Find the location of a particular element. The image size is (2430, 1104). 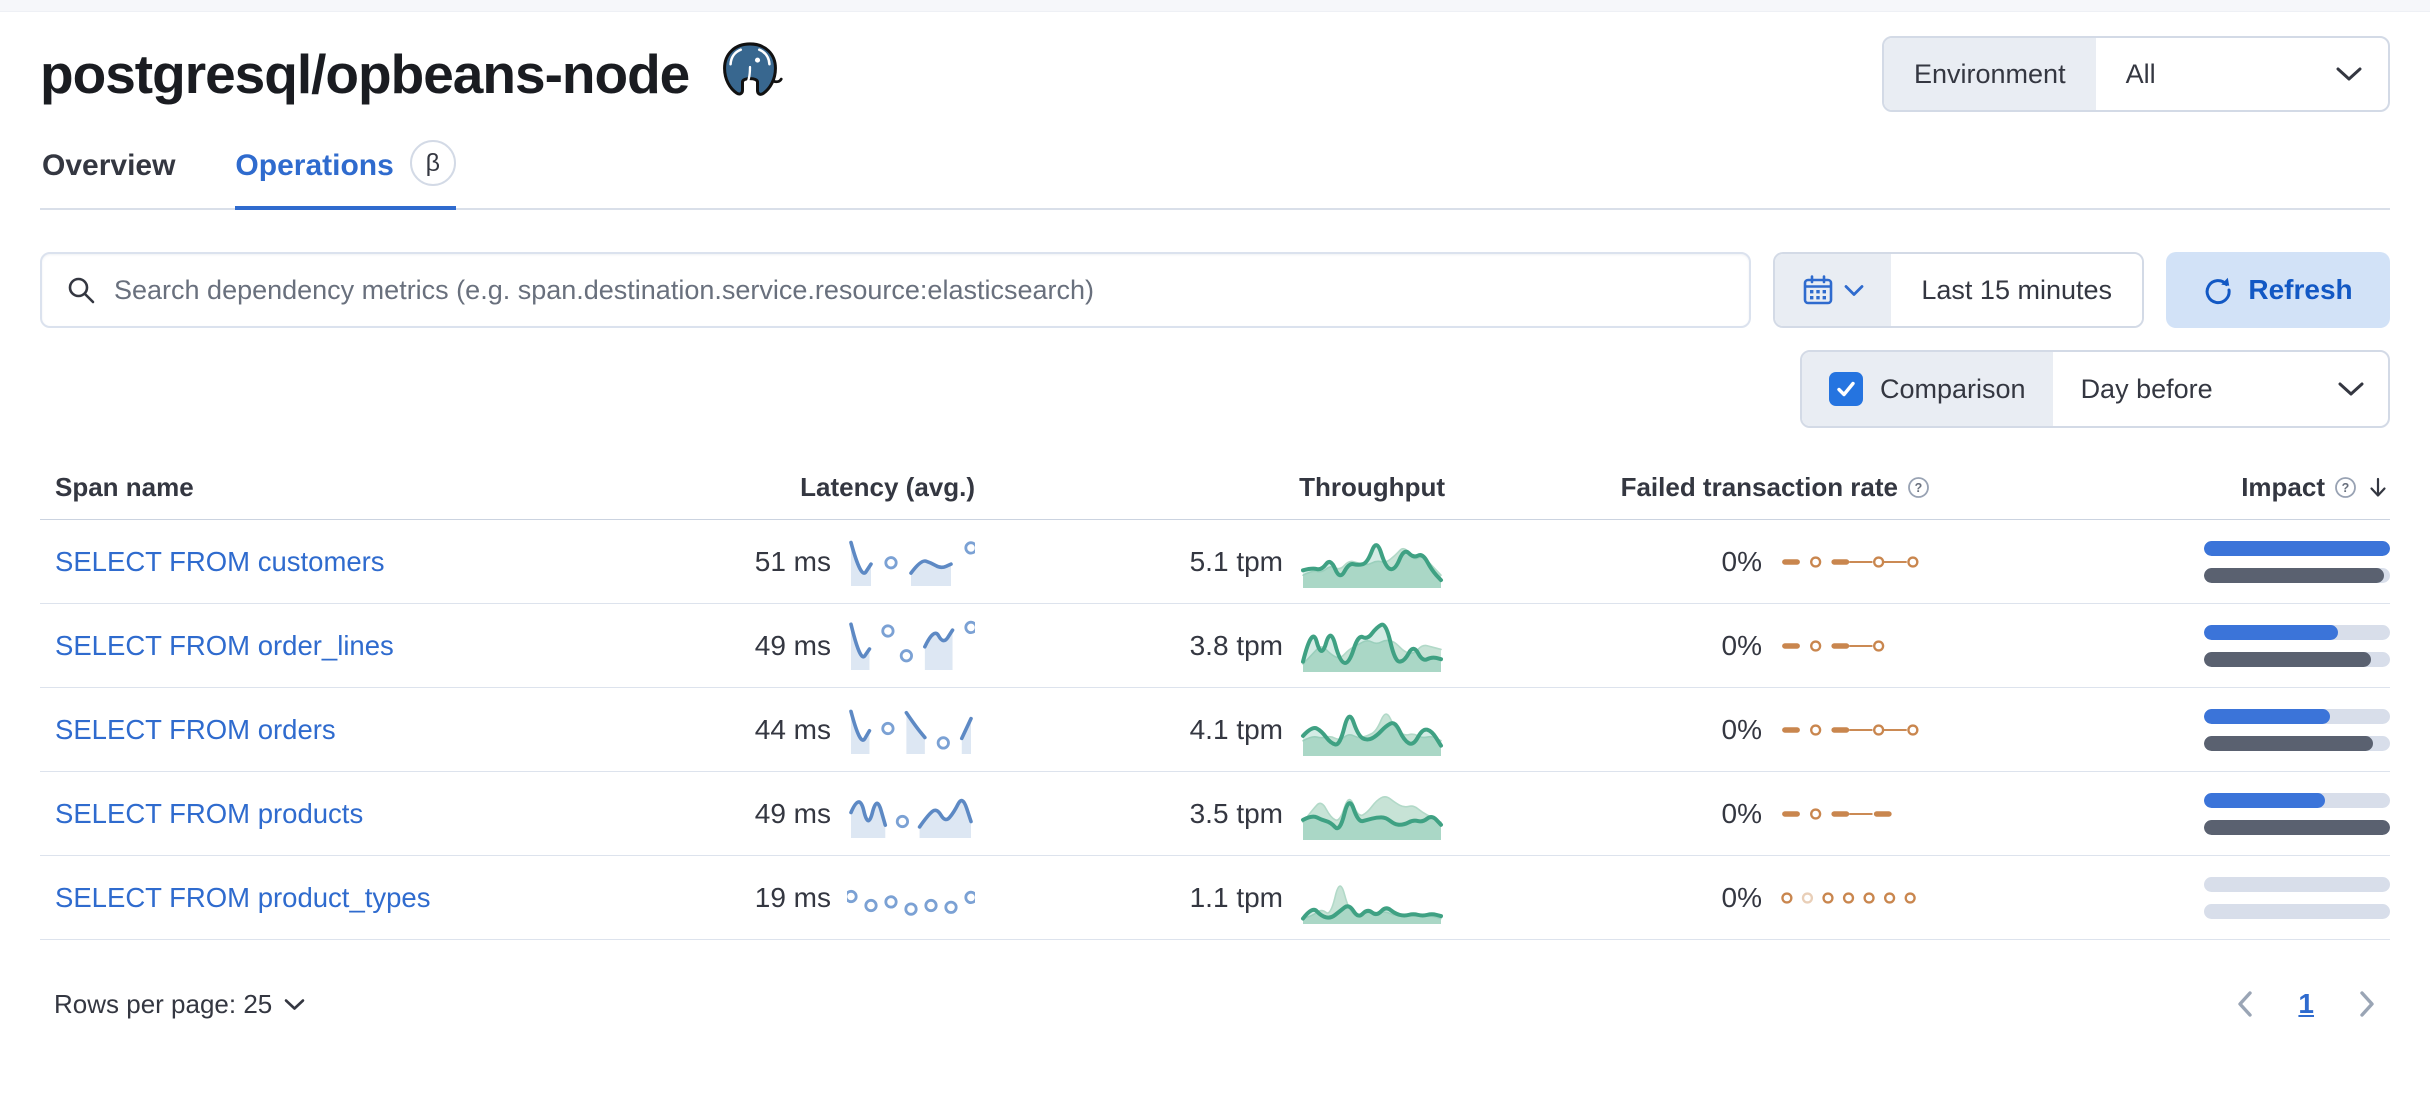

column-latency: Latency (avg.) is located at coordinates (887, 487).